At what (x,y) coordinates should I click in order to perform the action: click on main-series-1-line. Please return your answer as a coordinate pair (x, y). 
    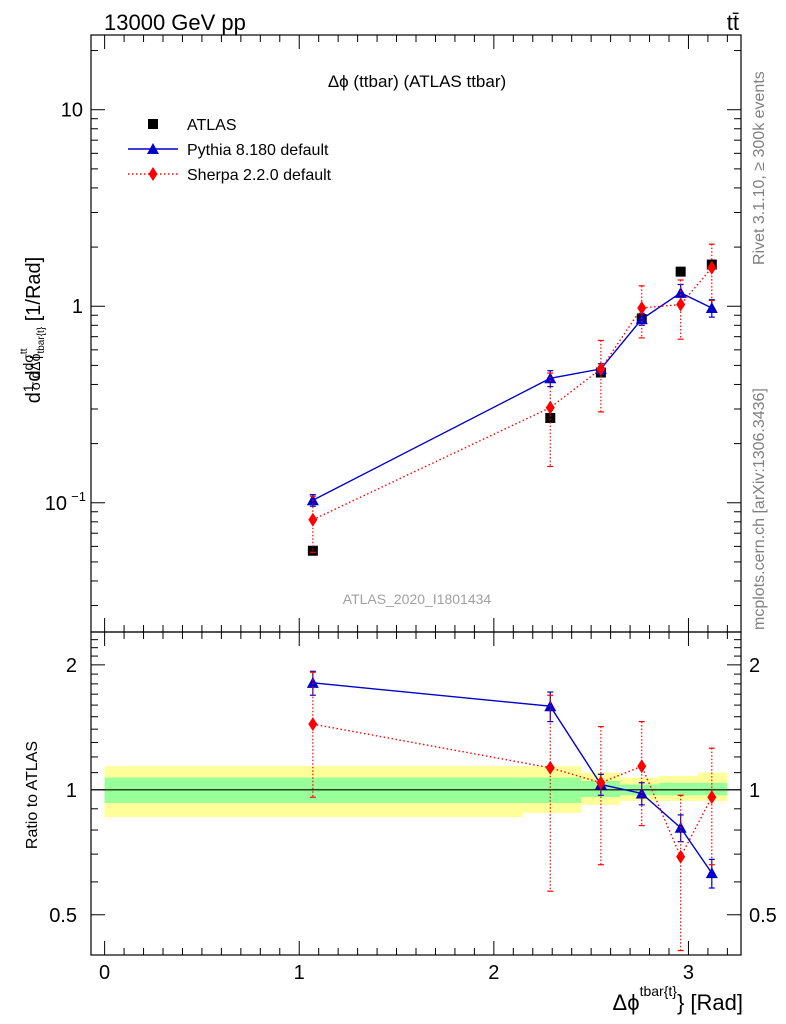
    Looking at the image, I should click on (512, 396).